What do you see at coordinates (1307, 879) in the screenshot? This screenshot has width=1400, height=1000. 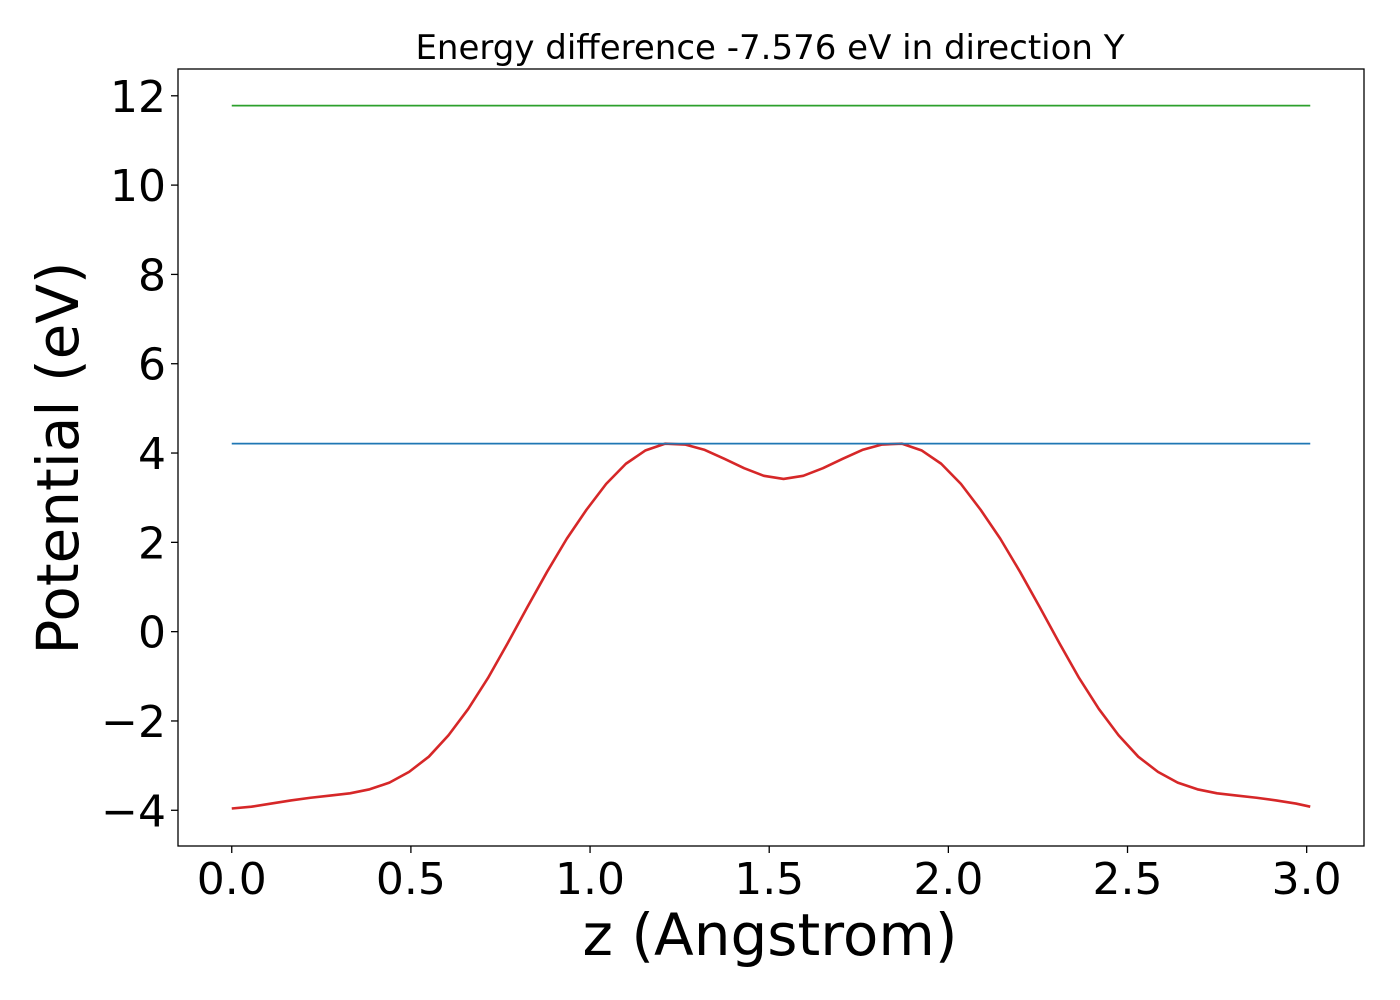 I see `x-tick-label: 3.0` at bounding box center [1307, 879].